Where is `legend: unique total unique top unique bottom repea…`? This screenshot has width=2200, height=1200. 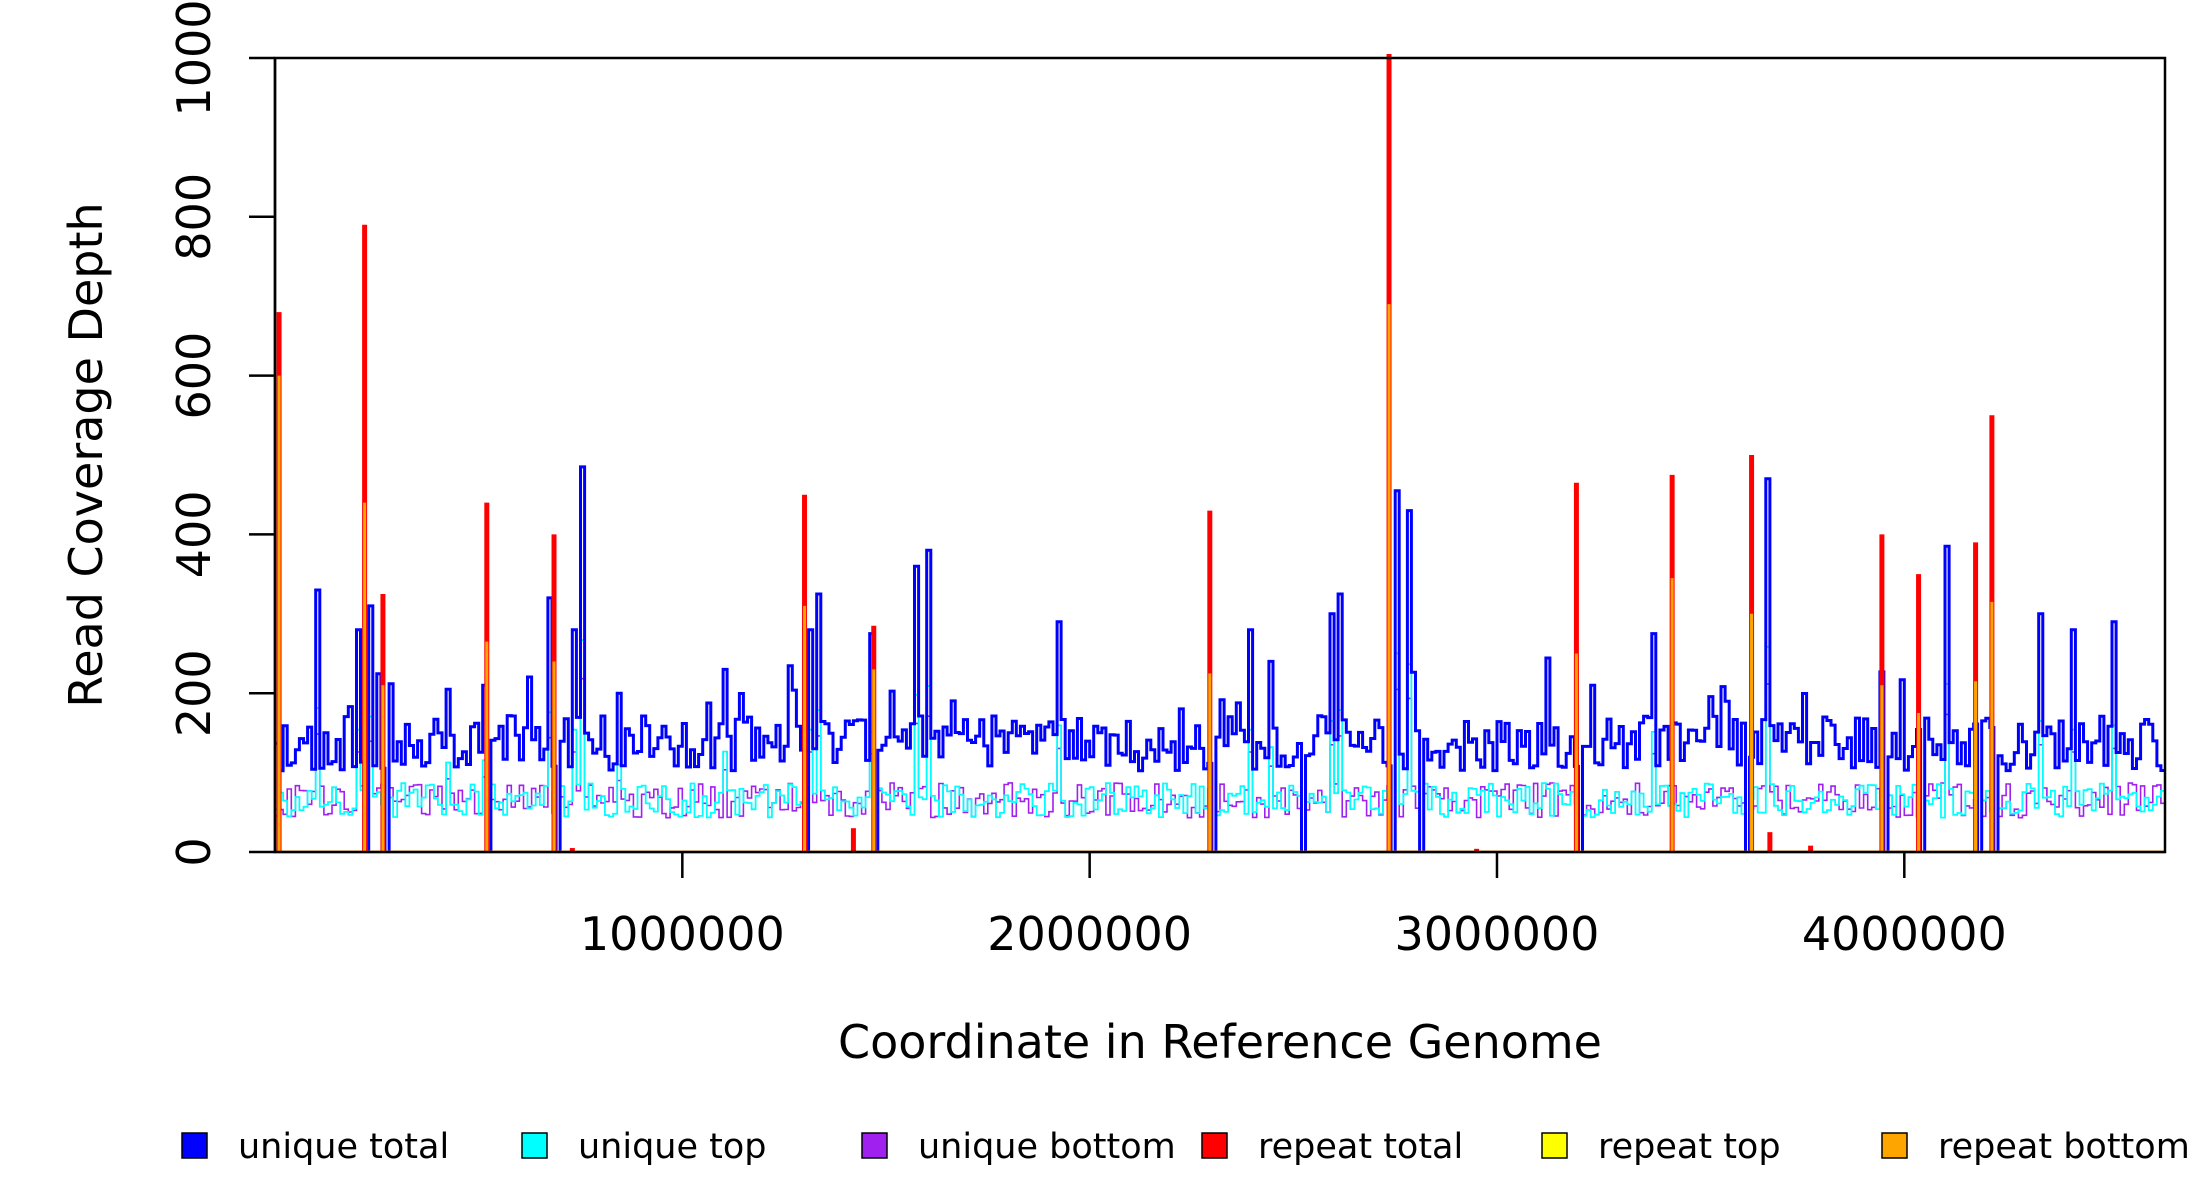 legend: unique total unique top unique bottom repea… is located at coordinates (1185, 1147).